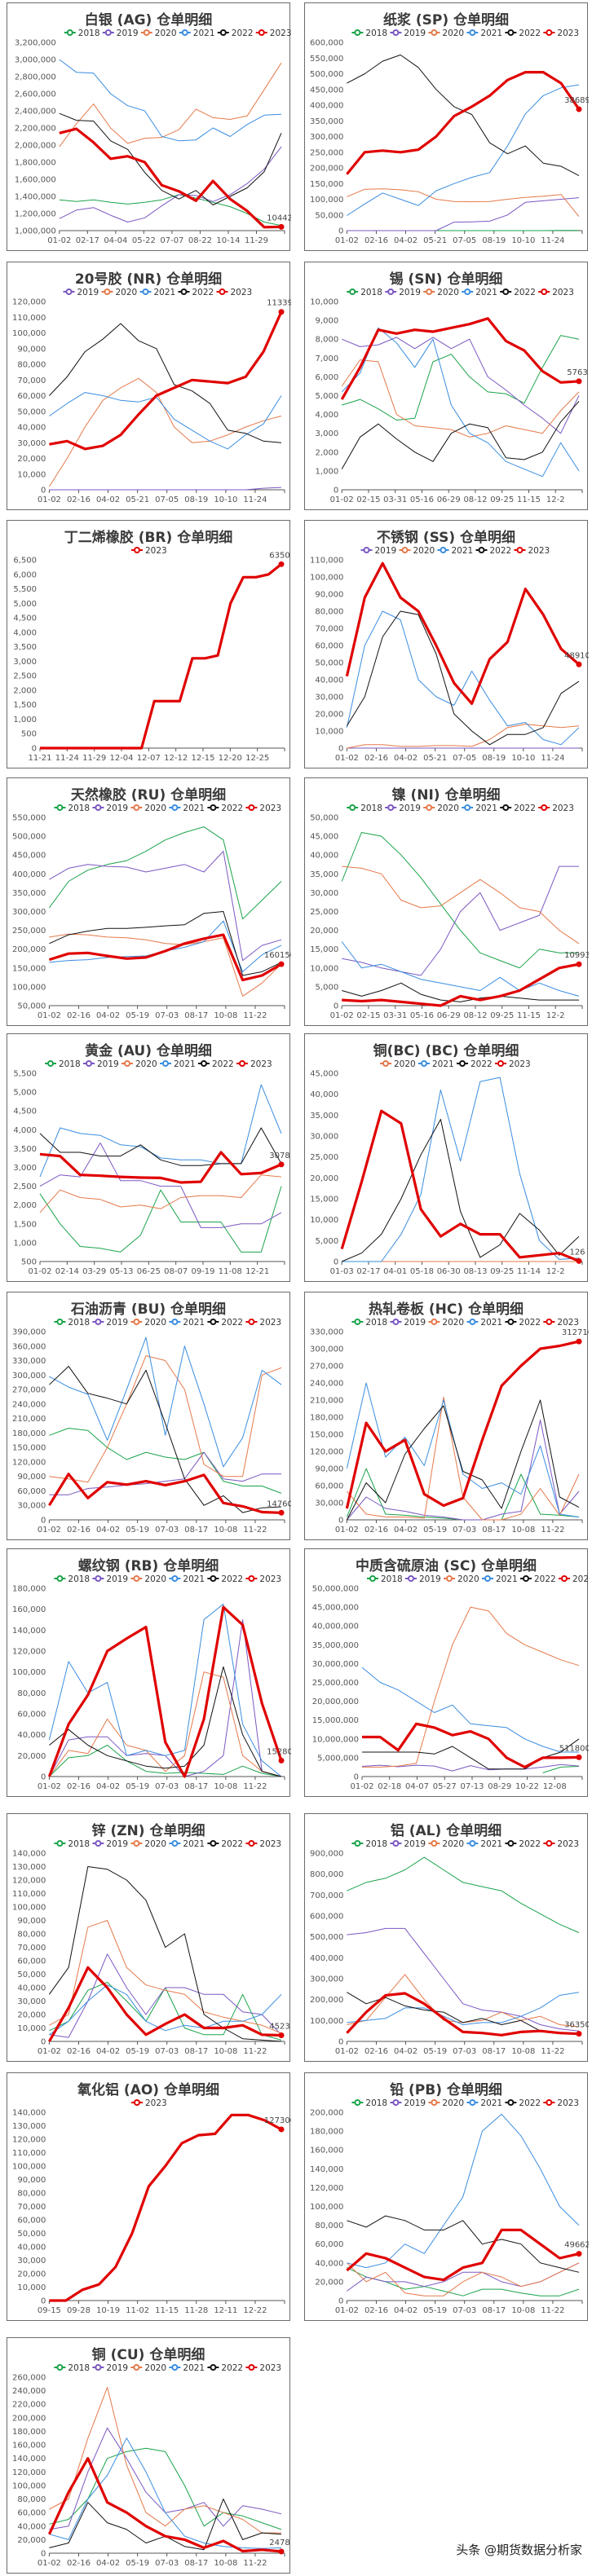  What do you see at coordinates (455, 1064) in the screenshot?
I see `legend: 2020 2021 2022 2023` at bounding box center [455, 1064].